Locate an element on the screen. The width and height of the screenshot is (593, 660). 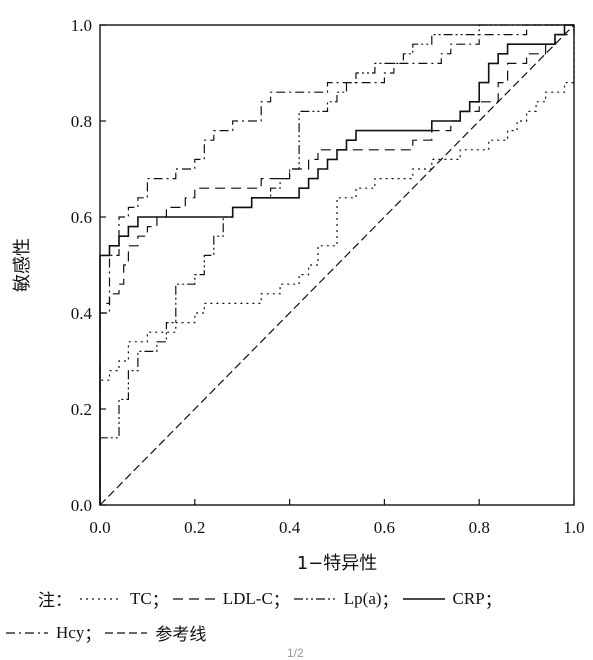
x-tick-label: 0.2 is located at coordinates (194, 527).